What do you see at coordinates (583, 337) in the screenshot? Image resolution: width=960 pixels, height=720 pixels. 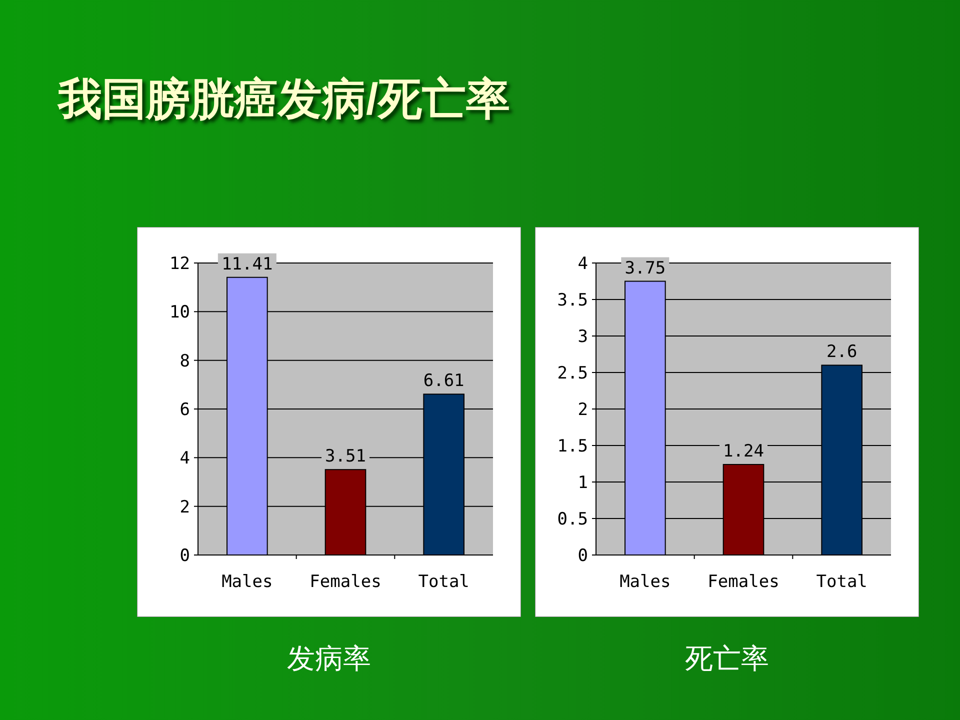 I see `y-tick-label: 3` at bounding box center [583, 337].